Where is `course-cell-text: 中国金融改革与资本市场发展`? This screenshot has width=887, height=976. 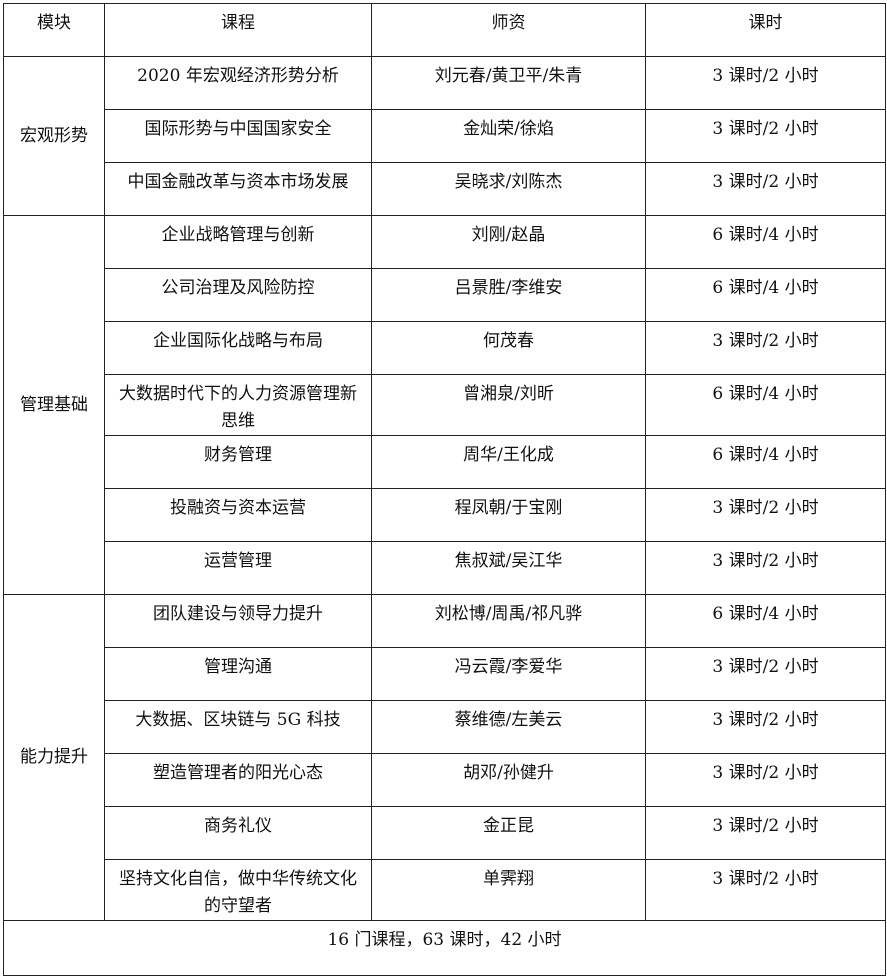
course-cell-text: 中国金融改革与资本市场发展 is located at coordinates (238, 182).